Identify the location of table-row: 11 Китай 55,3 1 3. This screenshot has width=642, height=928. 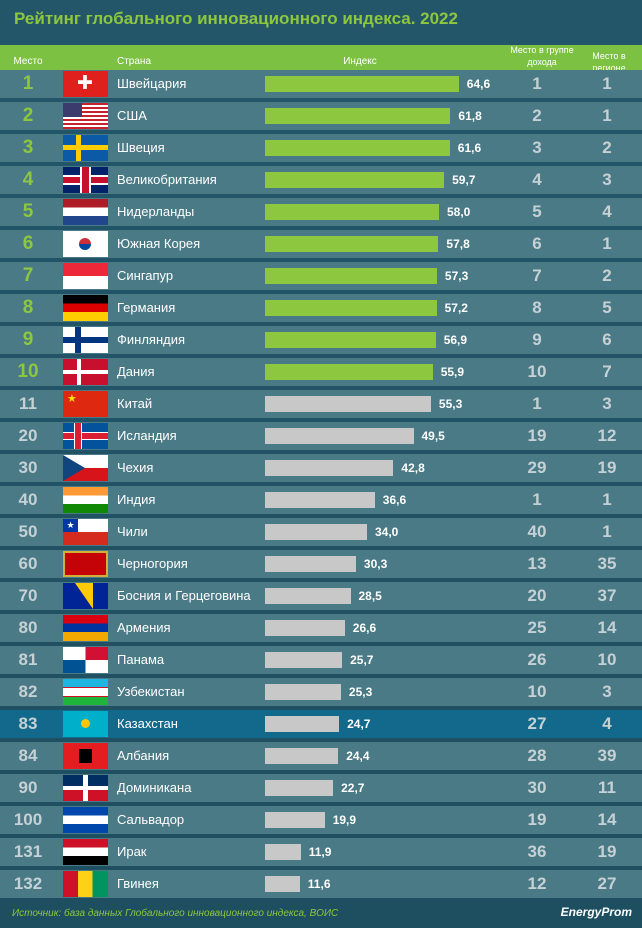
(321, 404).